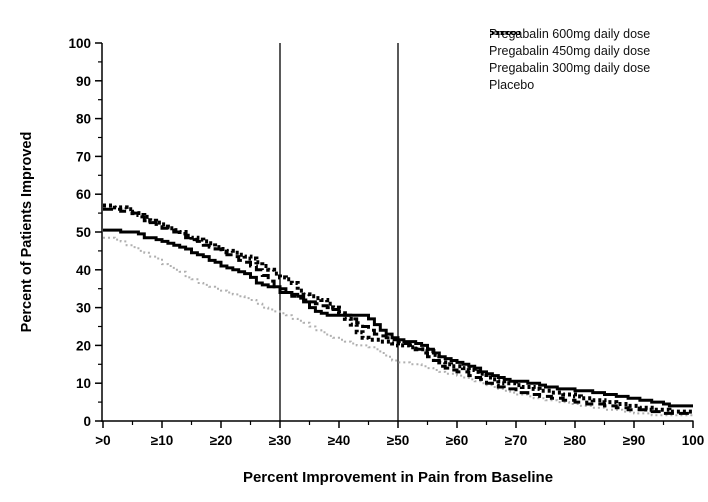  I want to click on legend-swatch-gray-dotted-line-icon, so click(505, 33).